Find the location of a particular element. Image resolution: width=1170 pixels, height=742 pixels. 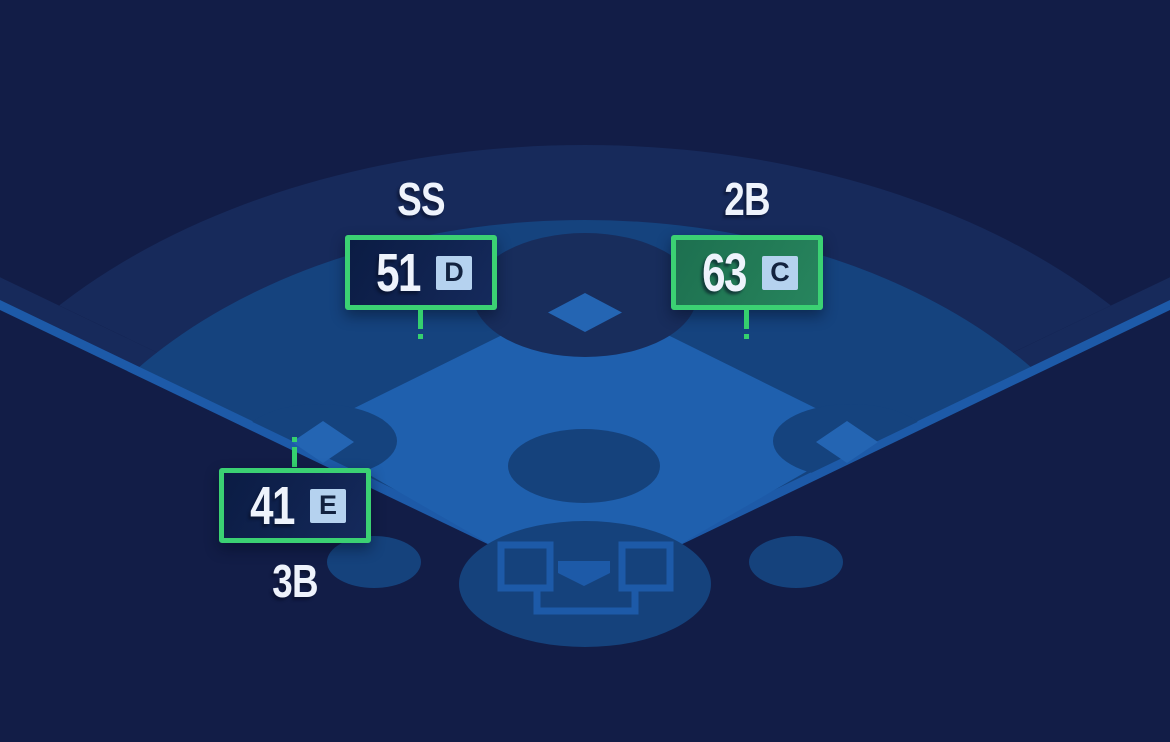

second-base-marker is located at coordinates (585, 312).